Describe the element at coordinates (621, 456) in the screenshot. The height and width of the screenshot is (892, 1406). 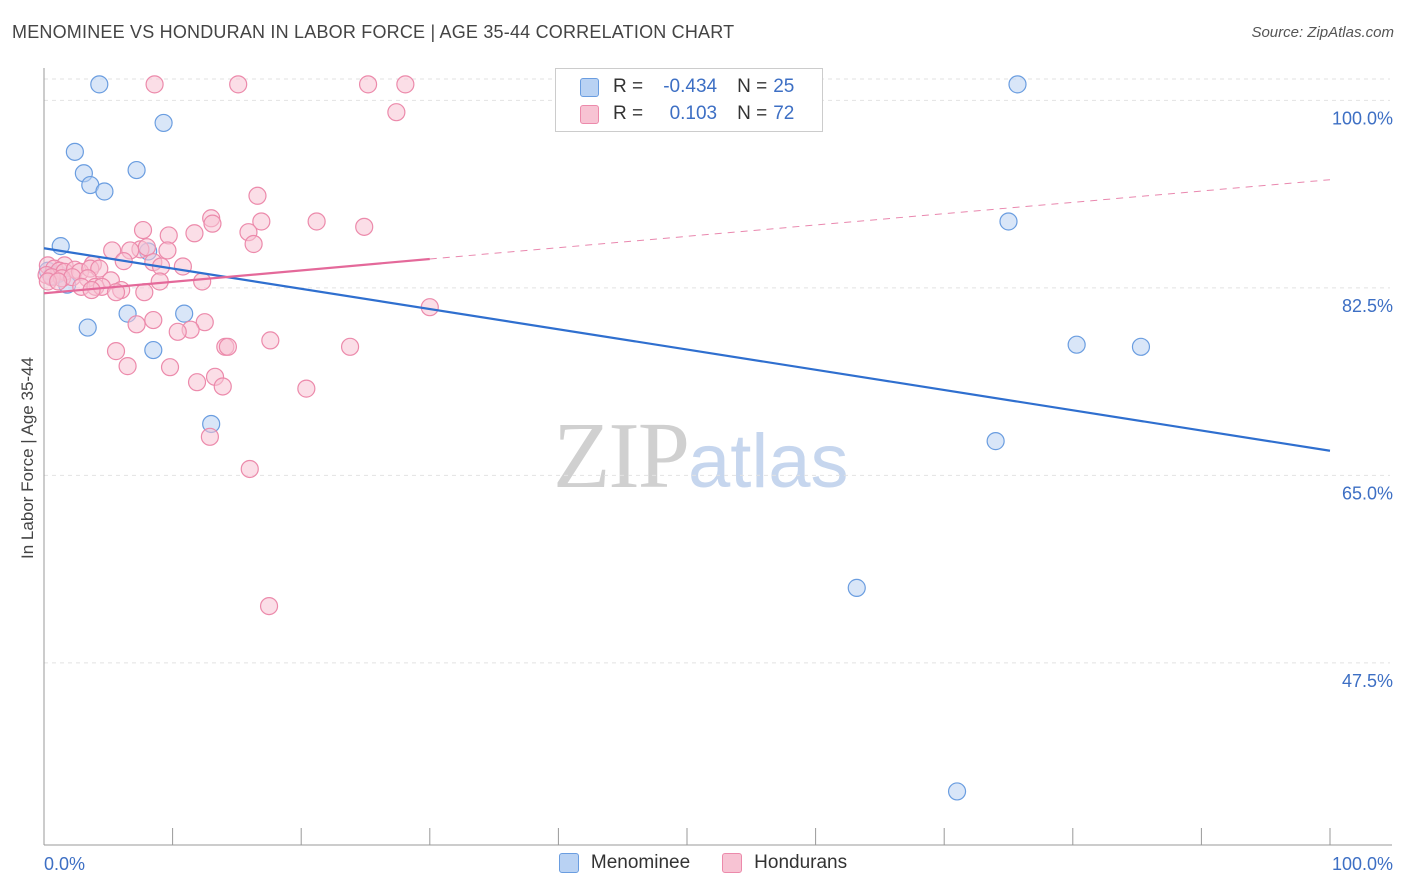
I see `watermark-zip: ZIP` at that location.